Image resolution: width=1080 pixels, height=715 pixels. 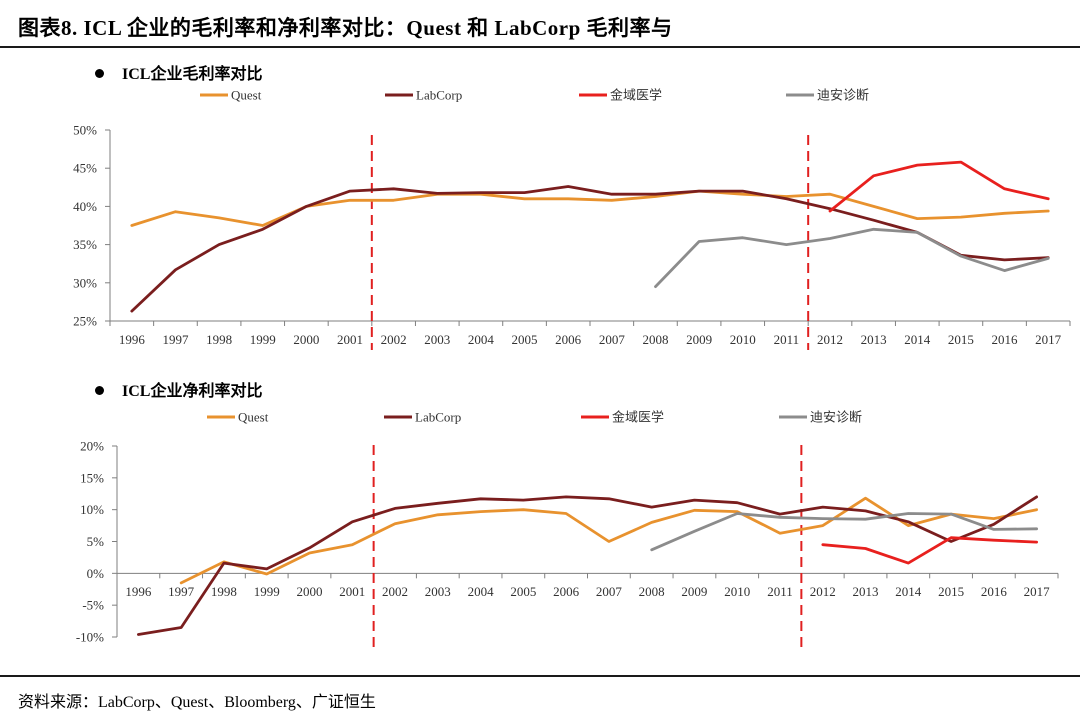 I want to click on panel-title-gross-margin: ICL企业毛利率对比, so click(x=178, y=72).